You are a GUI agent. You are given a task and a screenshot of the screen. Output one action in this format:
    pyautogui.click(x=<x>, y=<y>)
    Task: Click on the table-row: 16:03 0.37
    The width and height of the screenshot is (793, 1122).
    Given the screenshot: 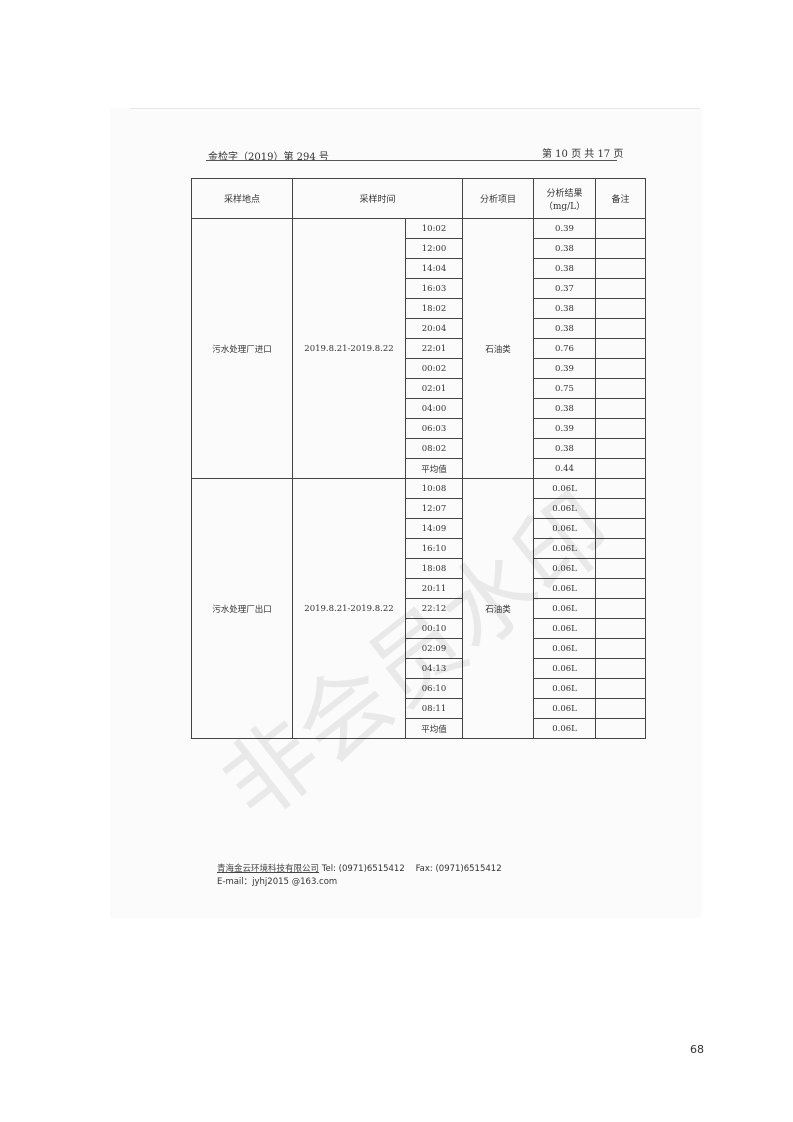 What is the action you would take?
    pyautogui.click(x=419, y=288)
    